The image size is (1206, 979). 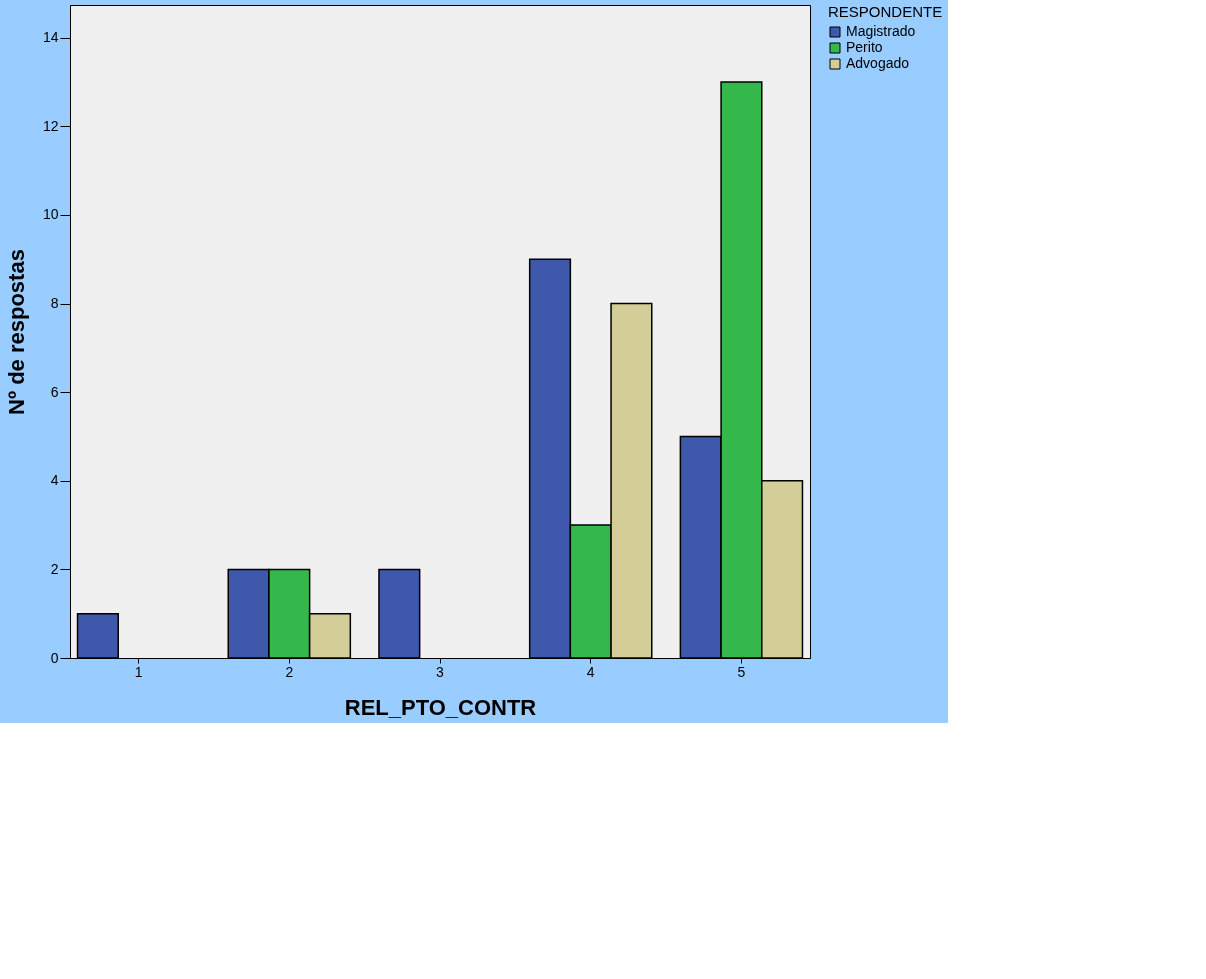 What do you see at coordinates (440, 671) in the screenshot?
I see `x-tick-label: 3` at bounding box center [440, 671].